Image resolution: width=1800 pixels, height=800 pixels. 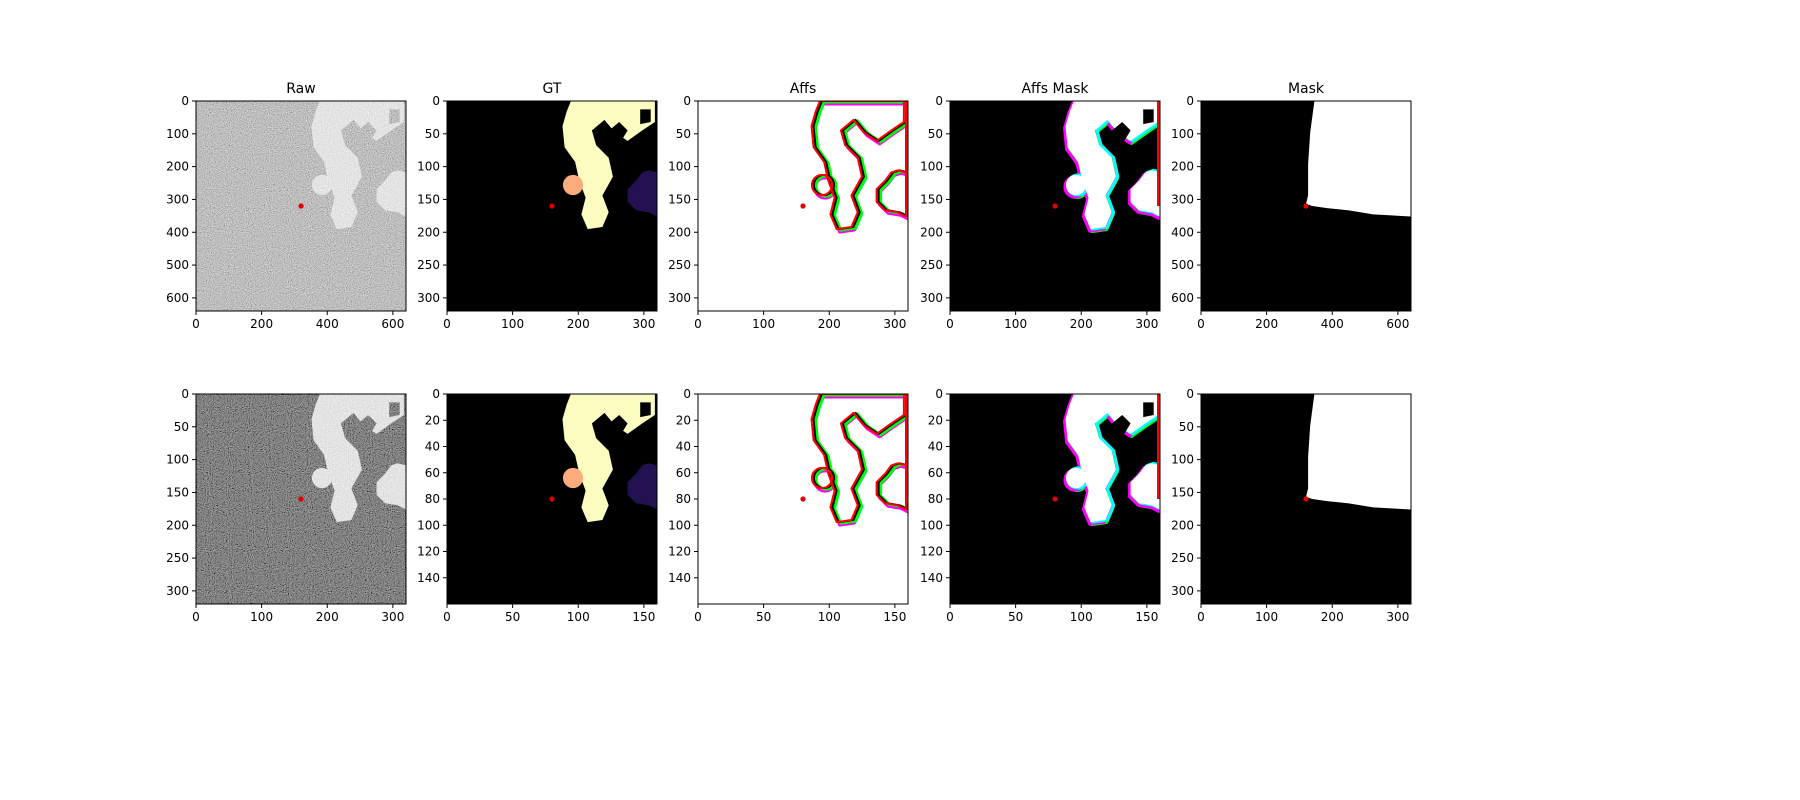 I want to click on x-tick-label: 150, so click(x=1146, y=617).